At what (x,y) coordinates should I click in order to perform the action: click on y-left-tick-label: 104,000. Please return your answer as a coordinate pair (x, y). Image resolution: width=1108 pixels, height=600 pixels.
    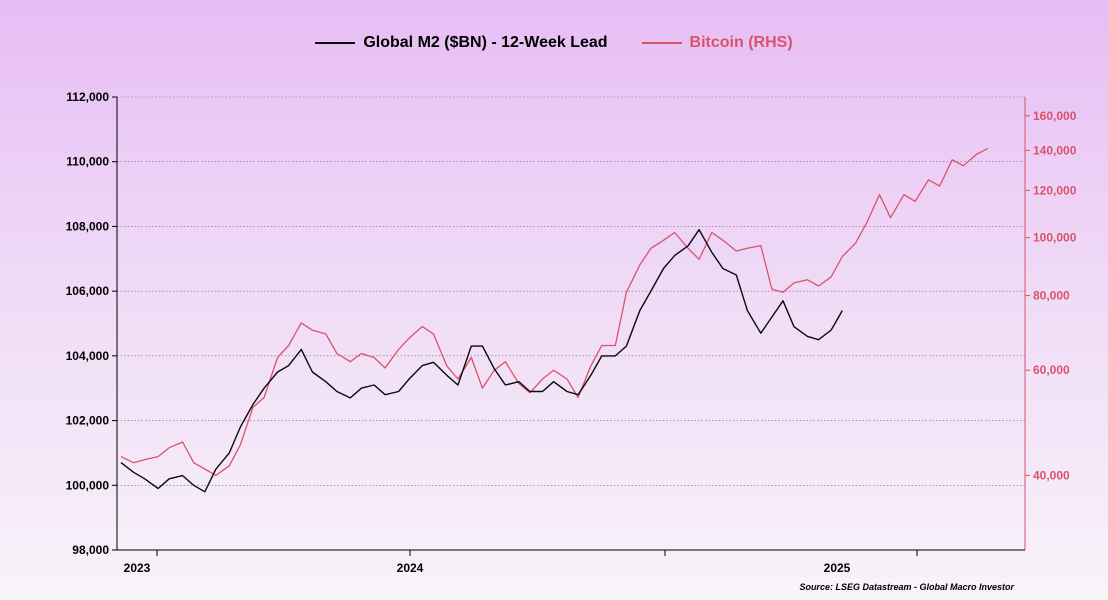
    Looking at the image, I should click on (88, 356).